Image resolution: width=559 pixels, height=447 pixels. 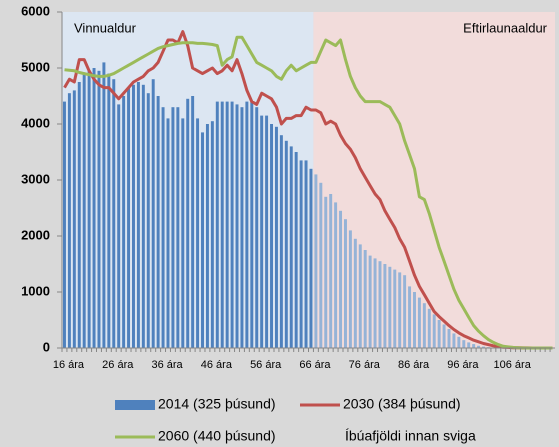 I want to click on x-tick-label: 46 ára, so click(x=217, y=365).